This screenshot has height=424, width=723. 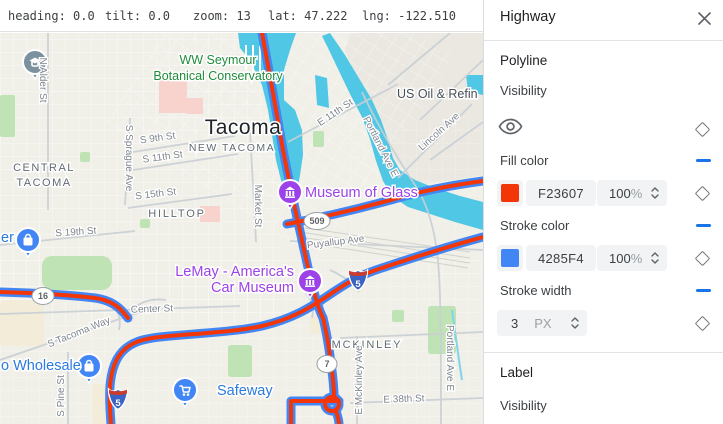 What do you see at coordinates (536, 290) in the screenshot?
I see `stroke-width-label: Stroke width` at bounding box center [536, 290].